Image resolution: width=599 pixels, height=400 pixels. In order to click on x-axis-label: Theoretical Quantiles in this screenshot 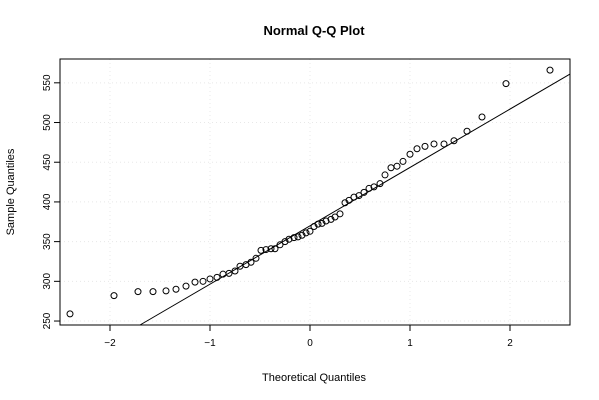, I will do `click(314, 378)`.